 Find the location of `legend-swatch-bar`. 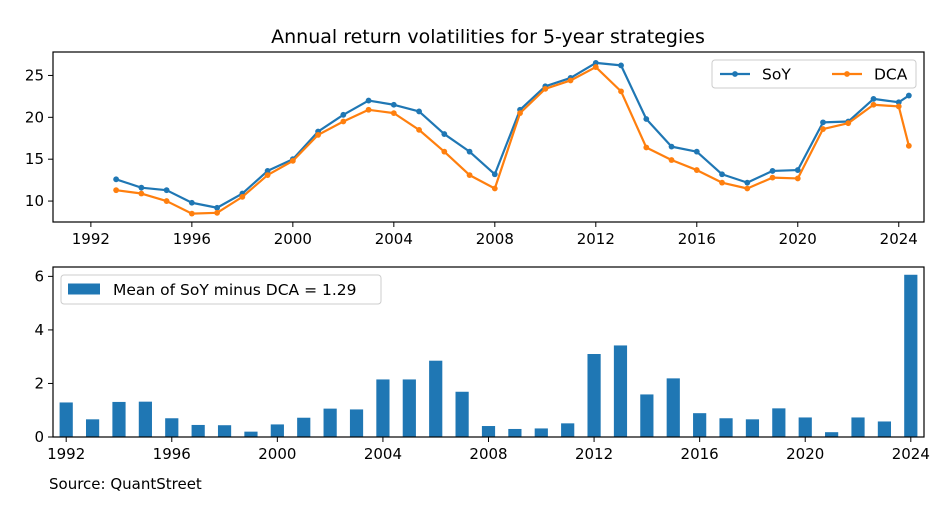

legend-swatch-bar is located at coordinates (84, 289).